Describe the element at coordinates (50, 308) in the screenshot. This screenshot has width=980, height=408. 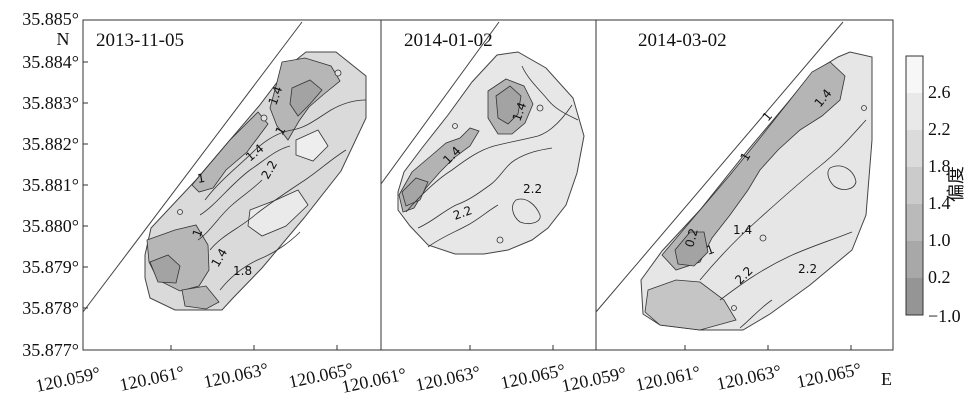
I see `y-tick-label: 35.878°` at that location.